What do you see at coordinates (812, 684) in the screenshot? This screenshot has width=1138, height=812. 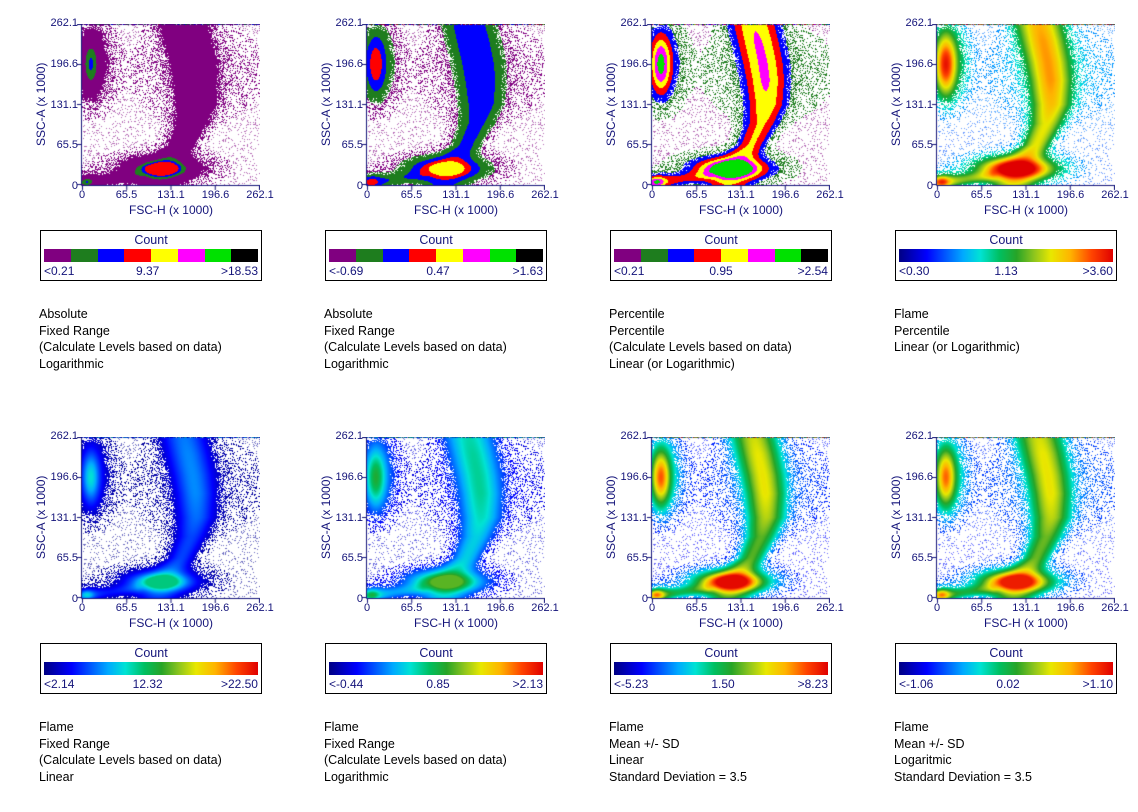 I see `legend-max-value: >8.23` at bounding box center [812, 684].